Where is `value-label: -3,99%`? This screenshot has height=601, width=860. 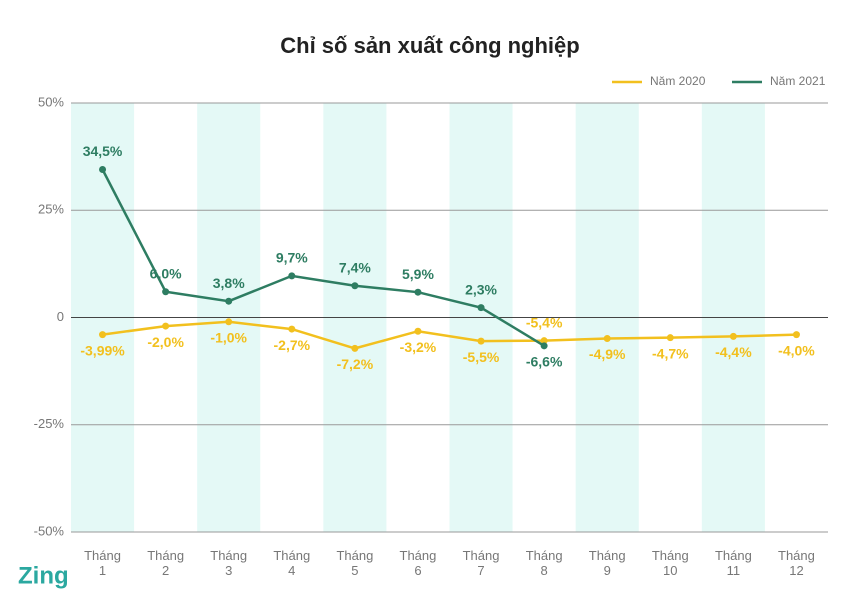 value-label: -3,99% is located at coordinates (102, 350).